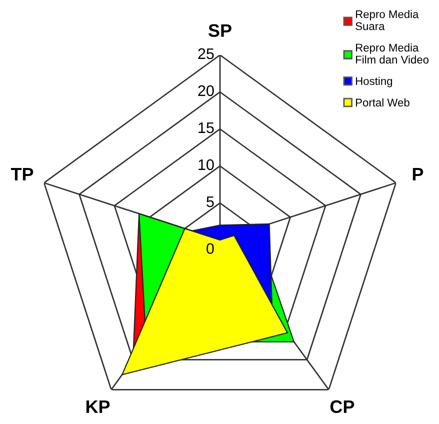  I want to click on y-tick-label: 10, so click(206, 164).